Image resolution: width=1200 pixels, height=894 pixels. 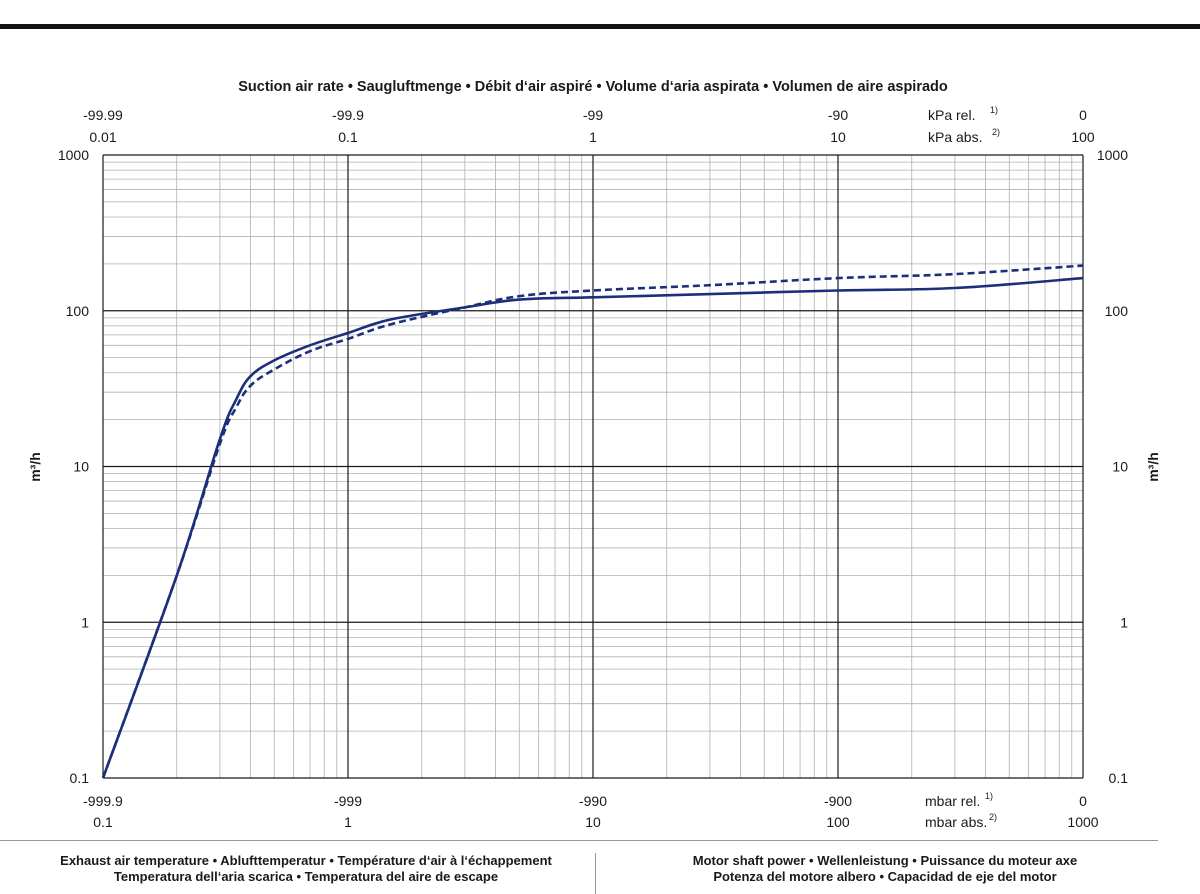 What do you see at coordinates (1083, 137) in the screenshot?
I see `top-abs-tick-label: 100` at bounding box center [1083, 137].